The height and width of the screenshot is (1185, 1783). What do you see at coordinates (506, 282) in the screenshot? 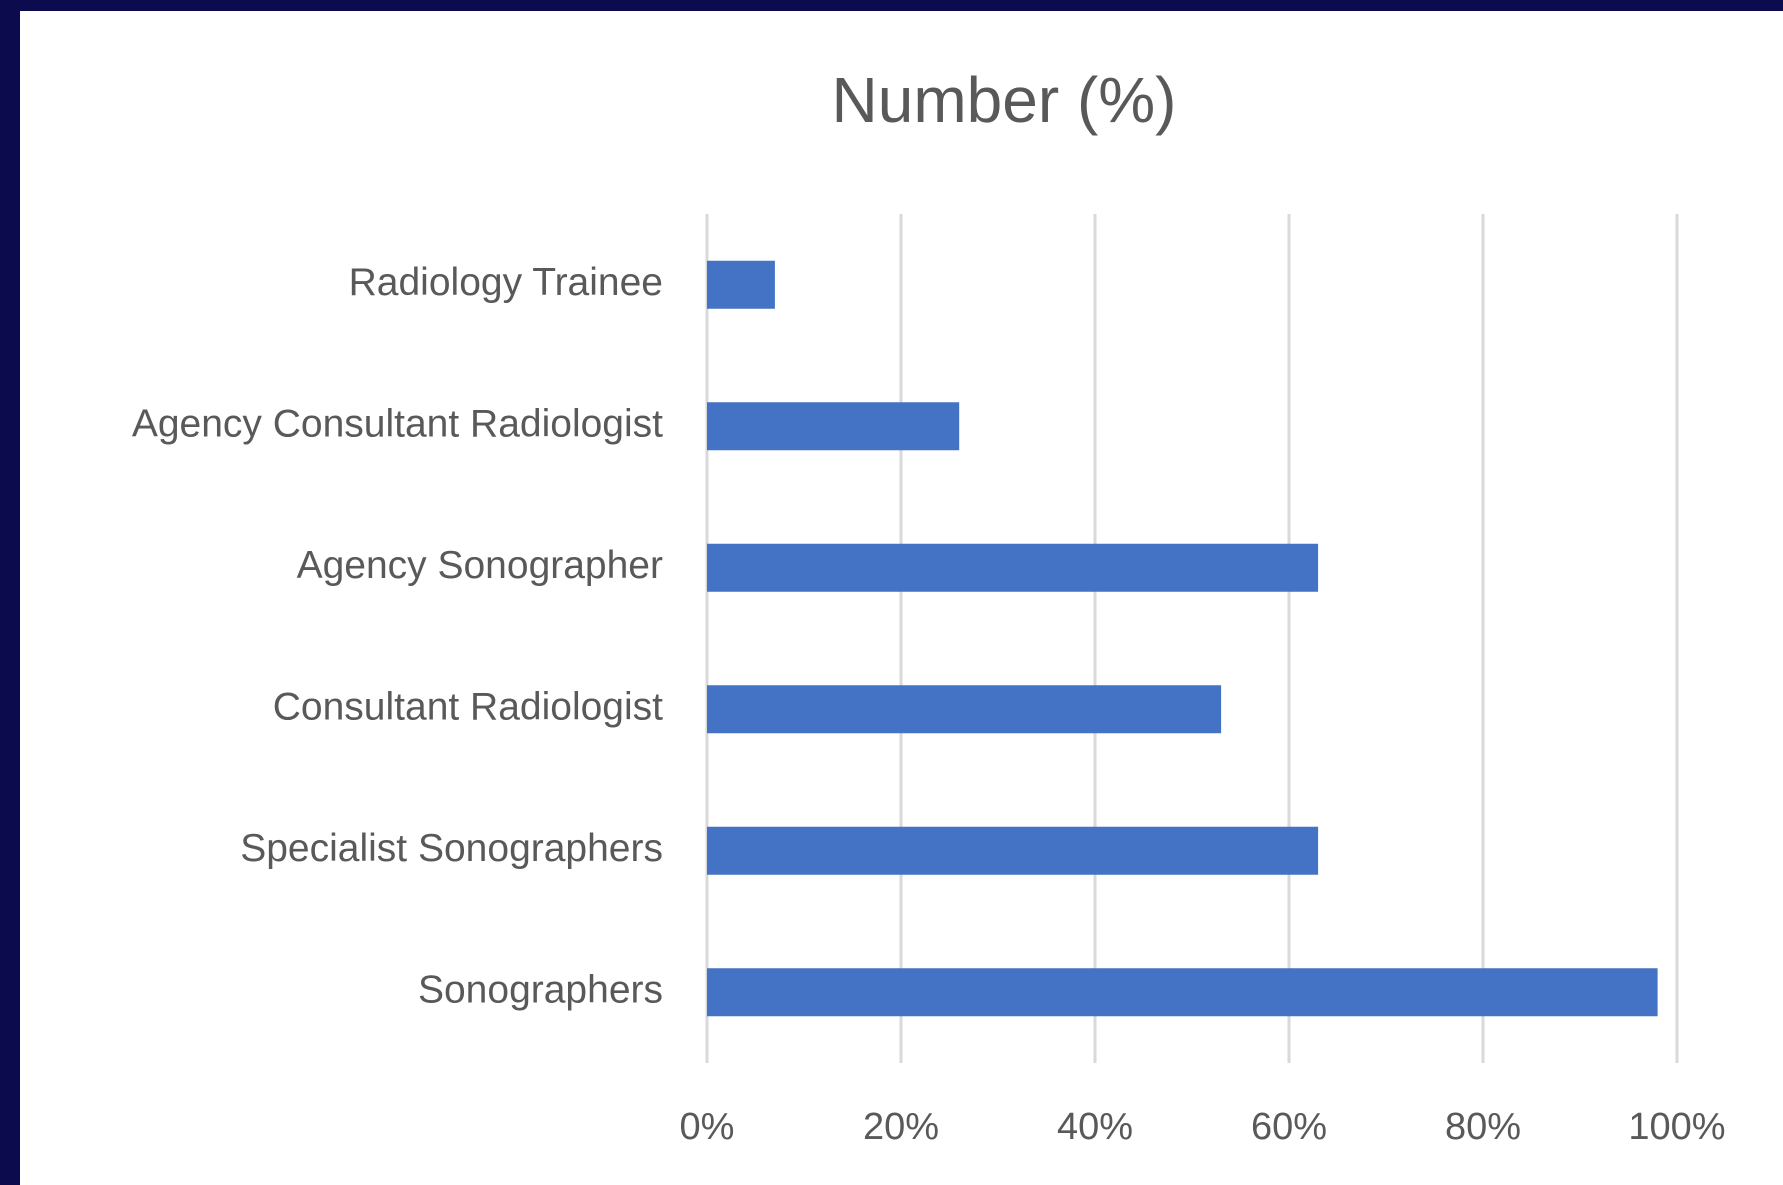
I see `y-tick-label: Radiology Trainee` at bounding box center [506, 282].